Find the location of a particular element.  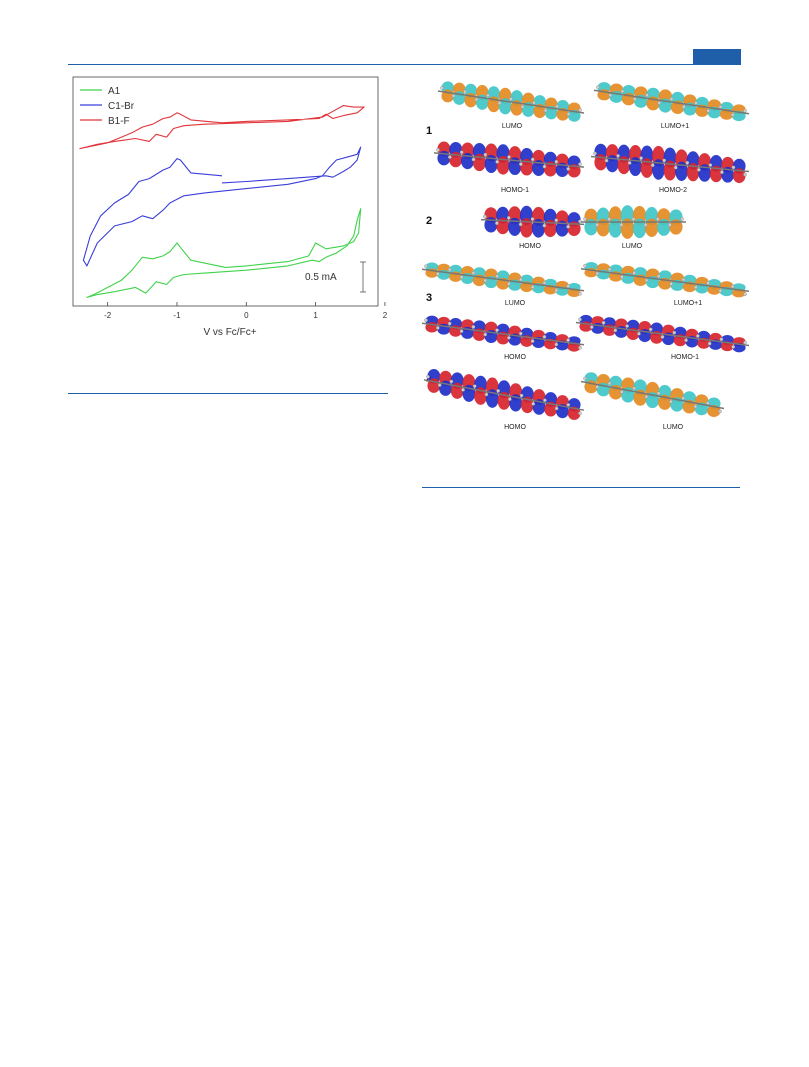

orbital-isosurface-4-lumo is located at coordinates (652, 394).